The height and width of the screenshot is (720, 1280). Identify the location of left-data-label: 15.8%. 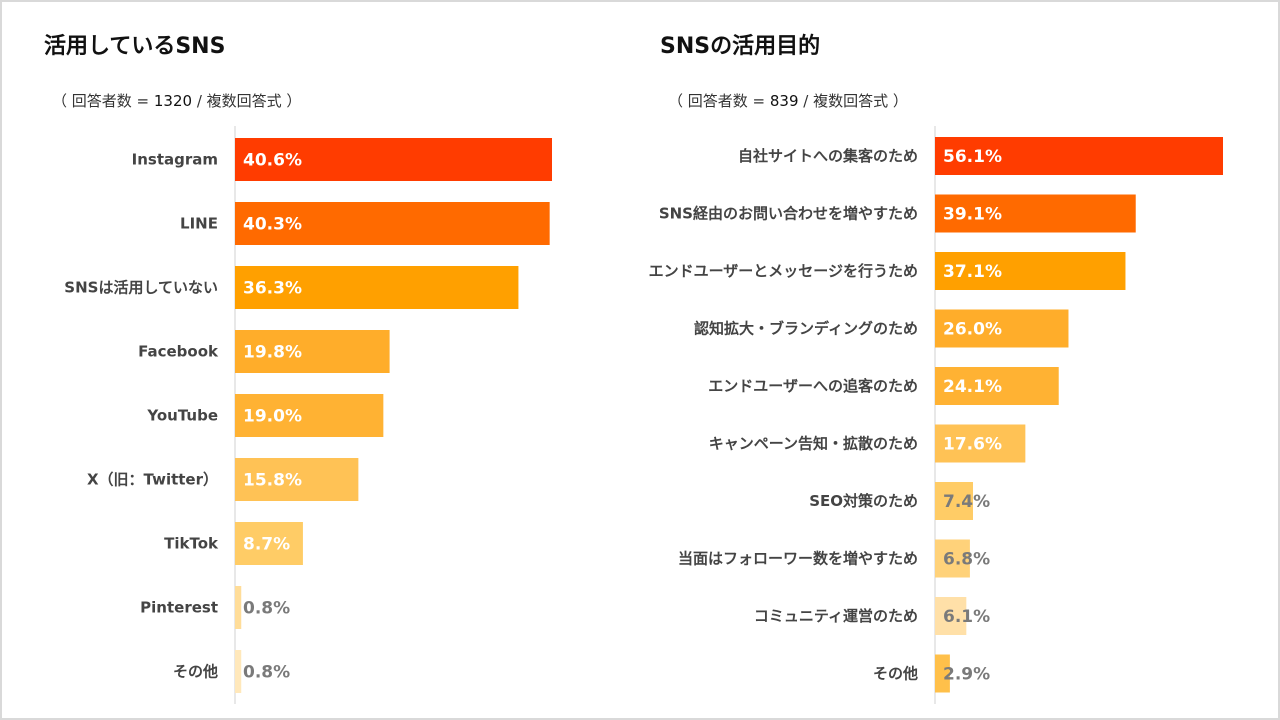
(272, 481).